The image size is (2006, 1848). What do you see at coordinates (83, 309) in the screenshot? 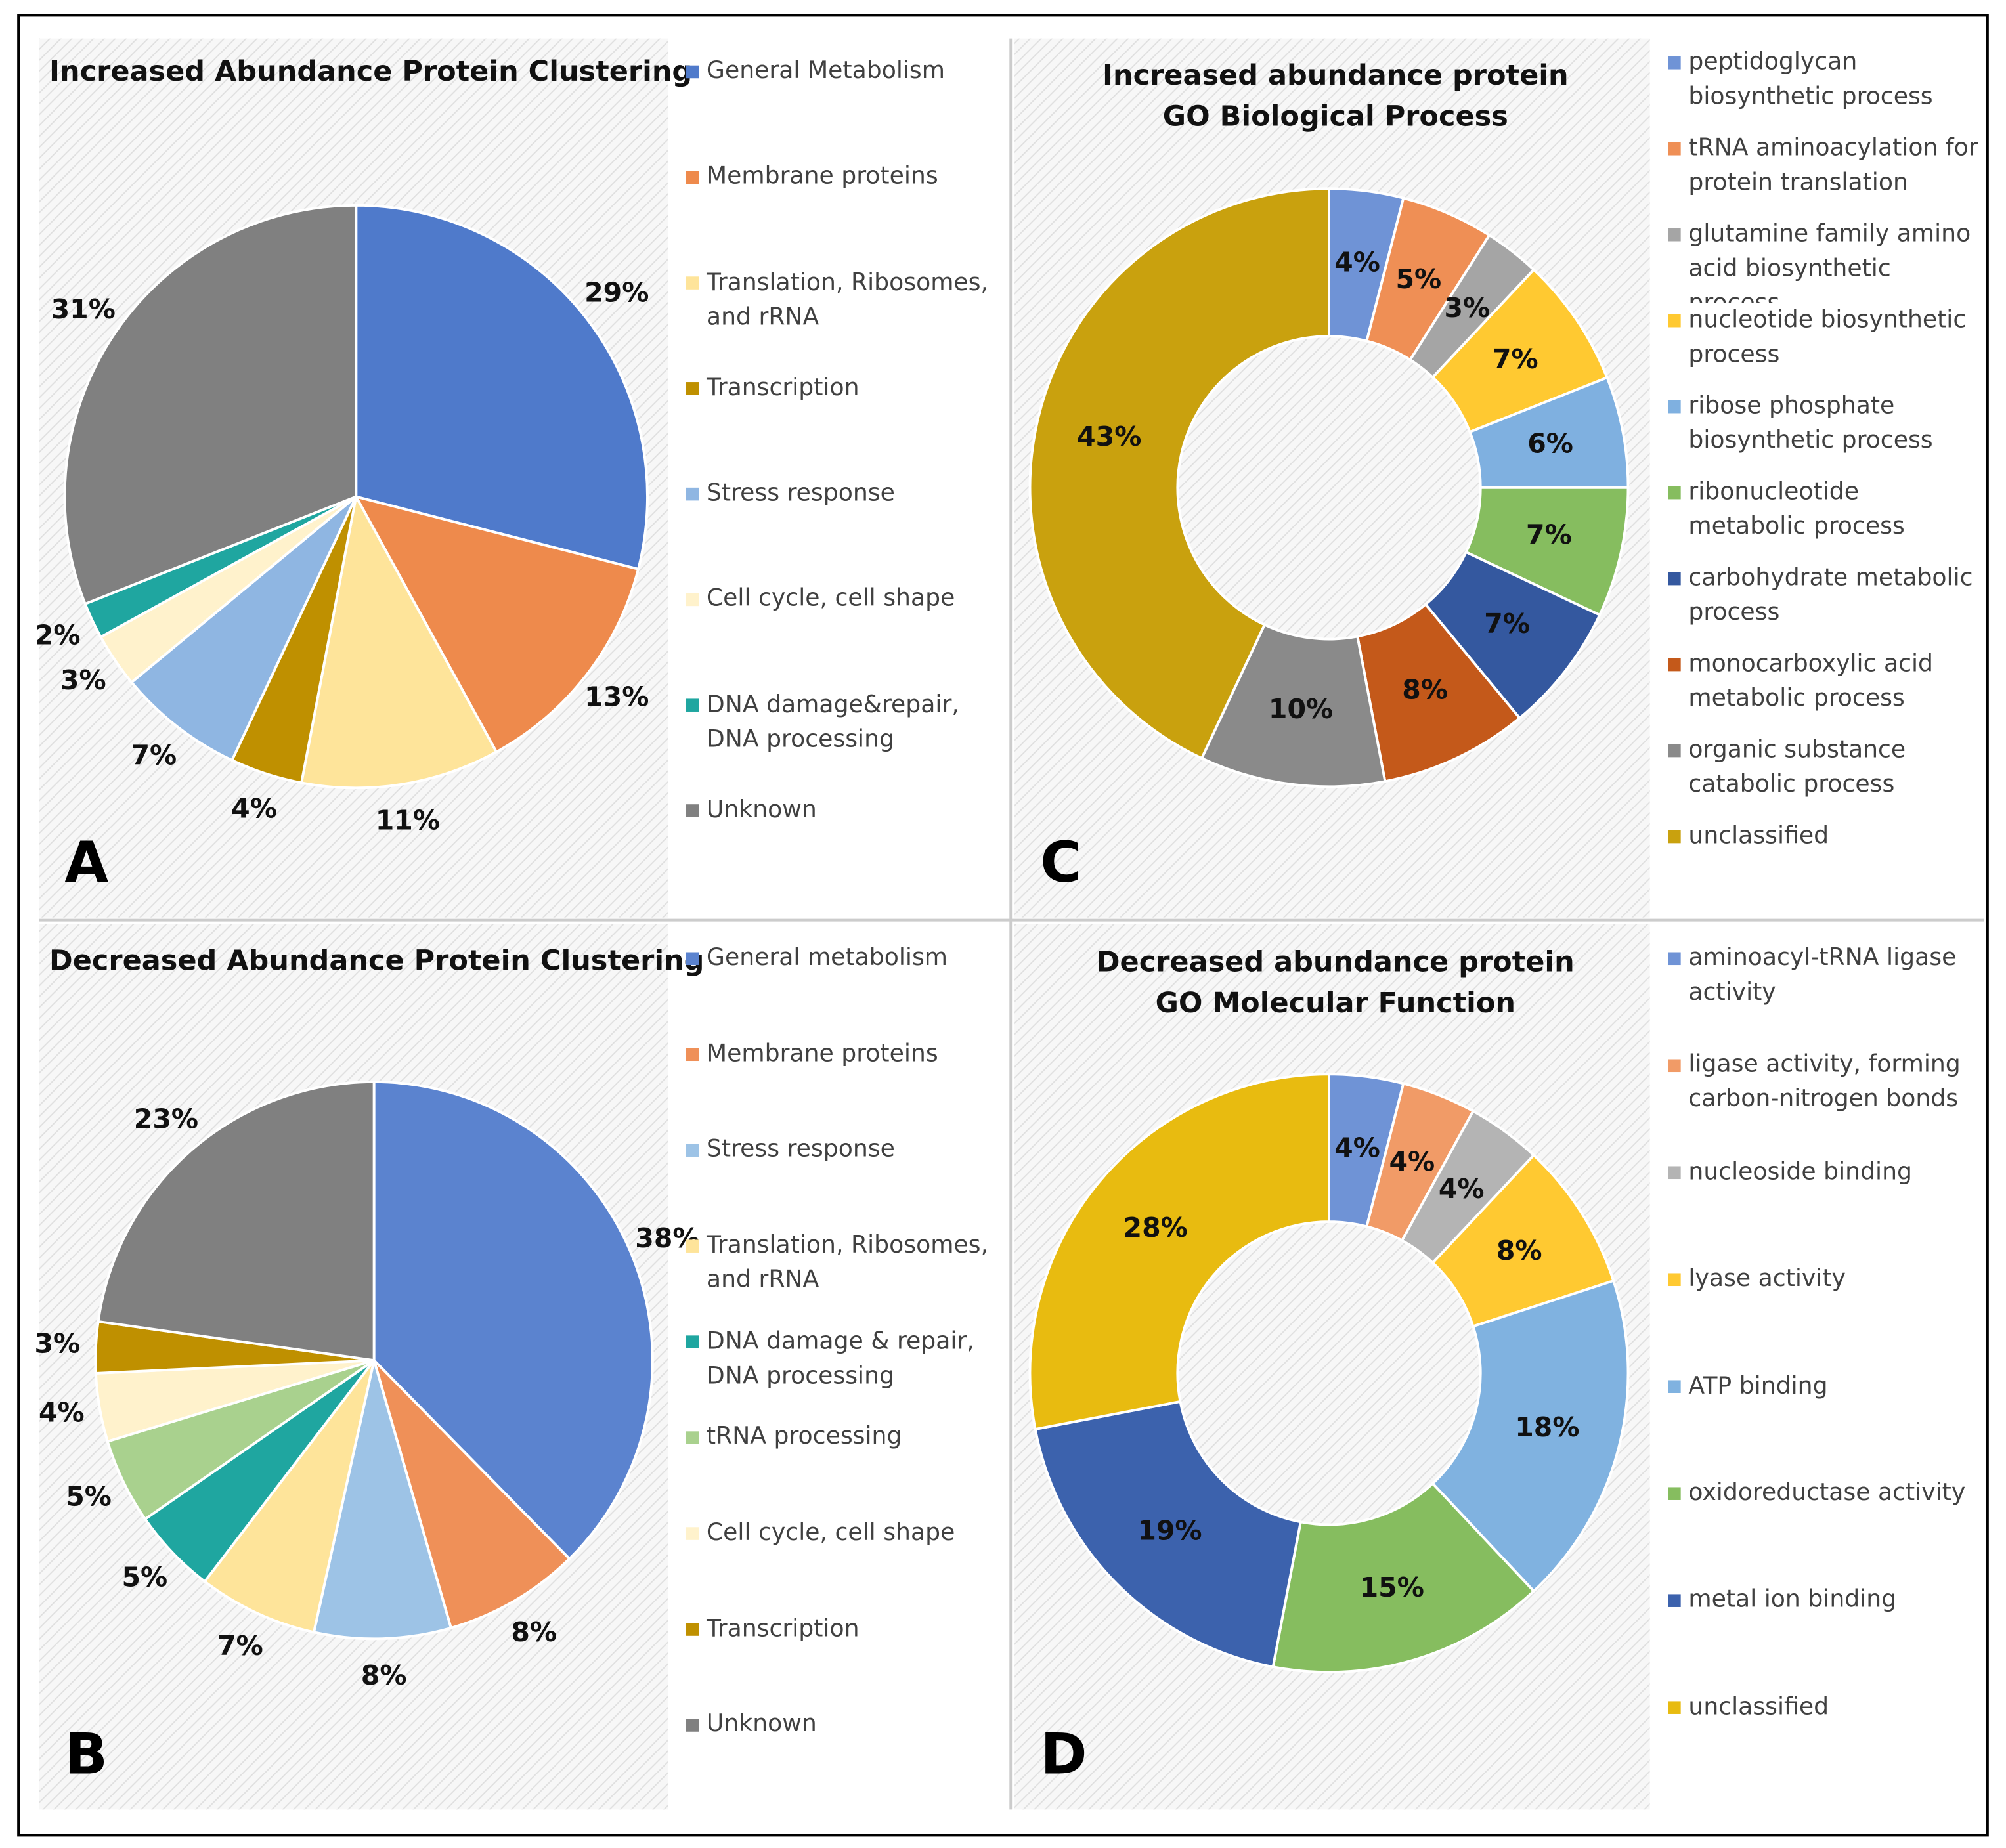
I see `data-label: 31%` at bounding box center [83, 309].